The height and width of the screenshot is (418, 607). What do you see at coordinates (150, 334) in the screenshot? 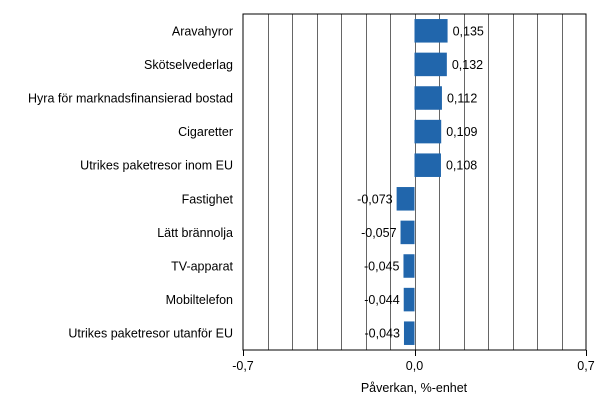
I see `category-label: Utrikes paketresor utanför EU` at bounding box center [150, 334].